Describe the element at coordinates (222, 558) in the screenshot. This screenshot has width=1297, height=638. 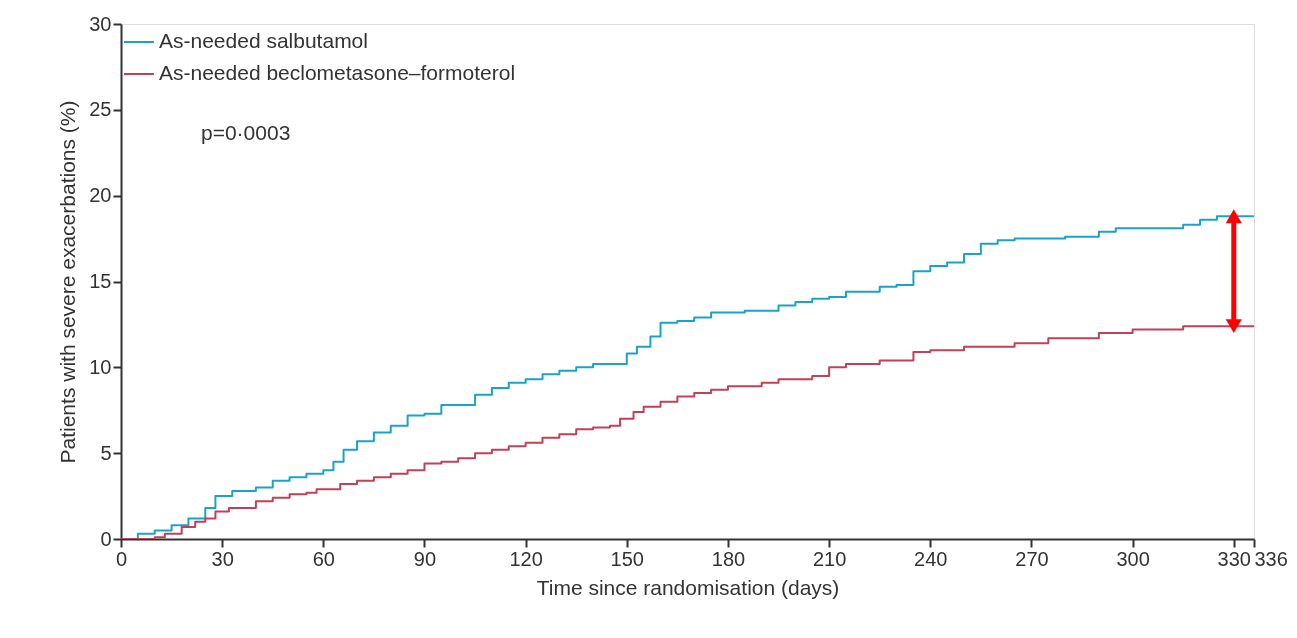
I see `x-tick-label: 30` at that location.